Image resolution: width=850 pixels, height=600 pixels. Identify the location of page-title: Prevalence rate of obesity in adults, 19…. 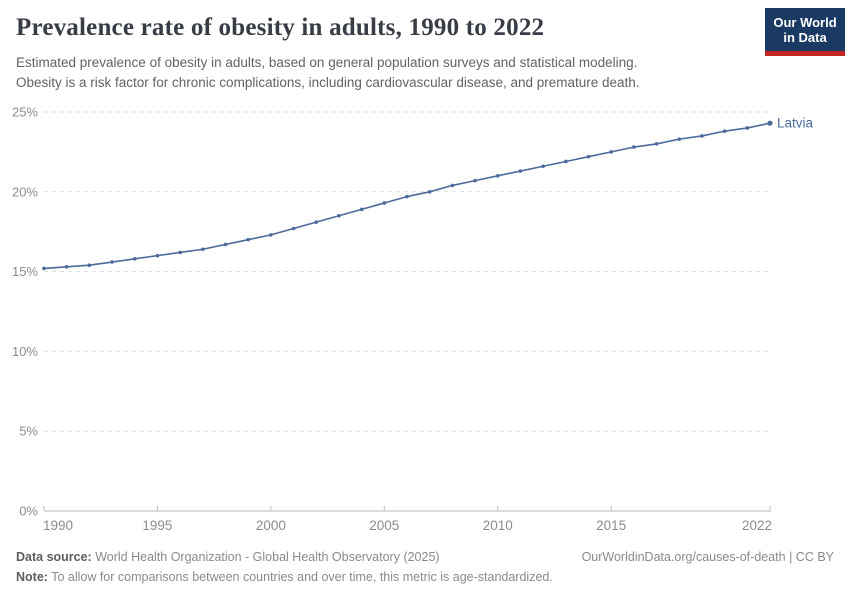
(280, 27).